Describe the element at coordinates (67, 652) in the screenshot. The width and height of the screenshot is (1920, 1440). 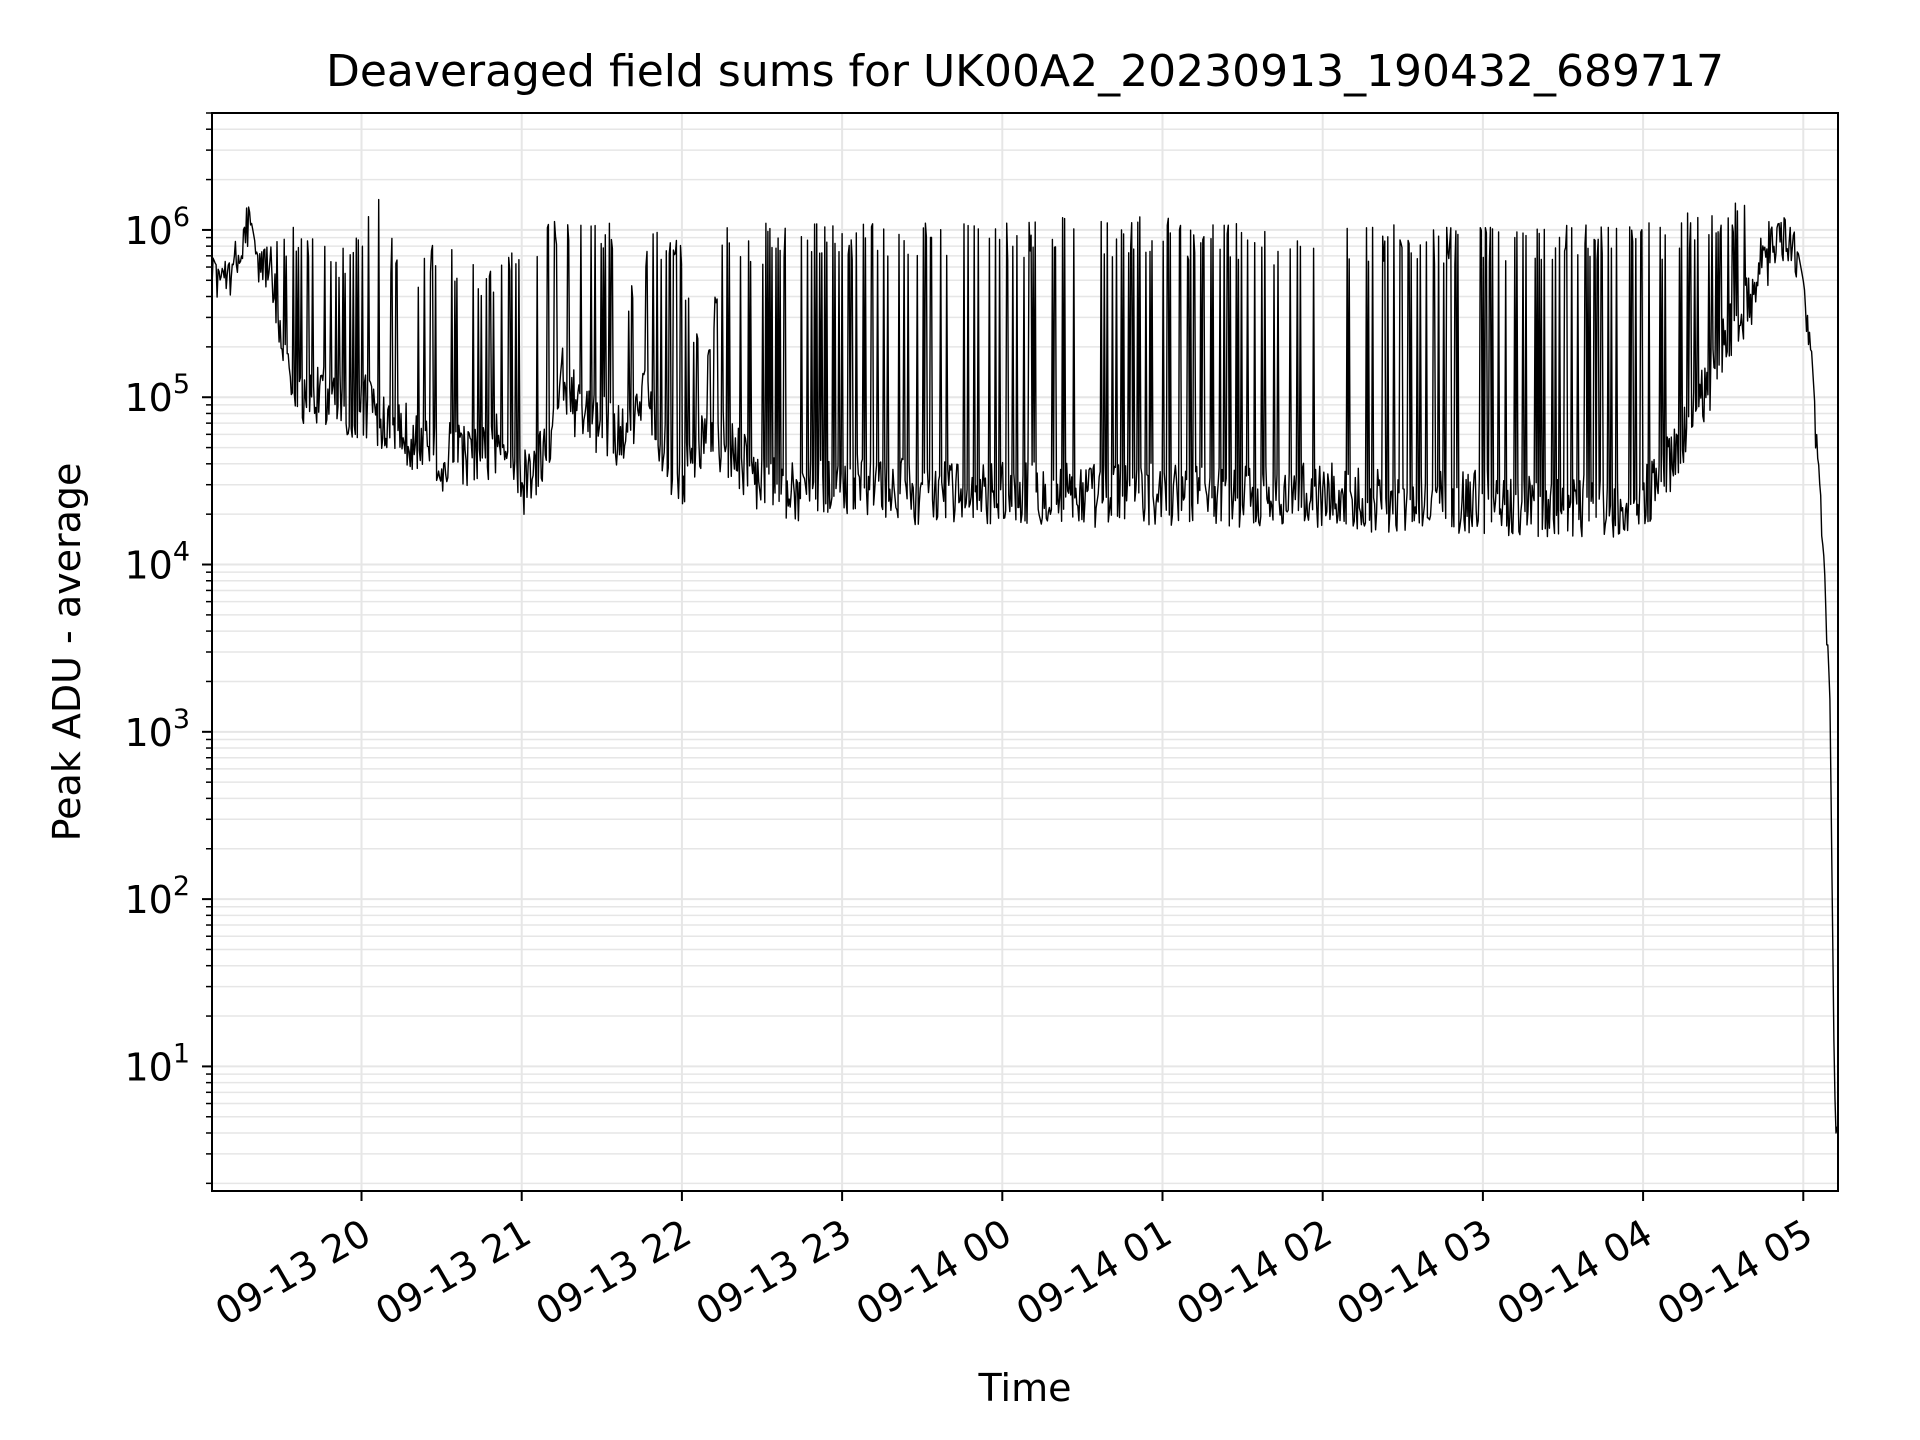
I see `y-axis-label: Peak ADU - average` at that location.